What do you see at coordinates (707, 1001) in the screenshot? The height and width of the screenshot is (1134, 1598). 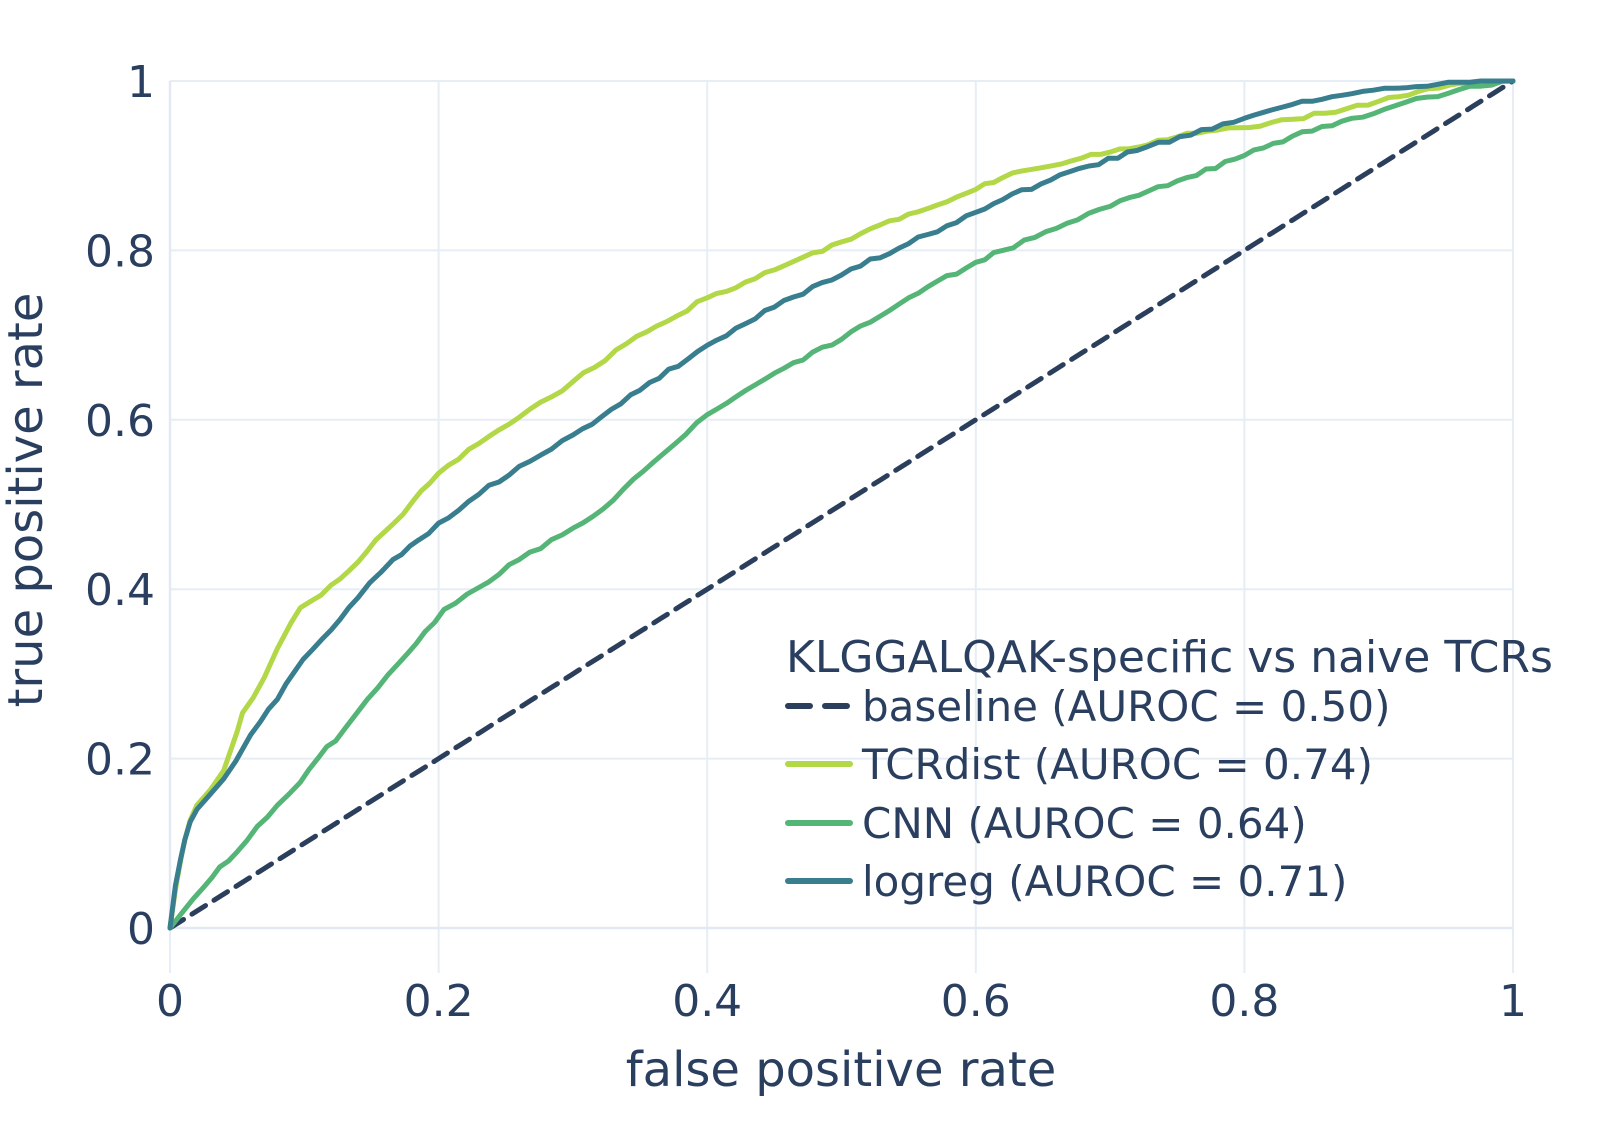 I see `x-tick-label: 0.4` at bounding box center [707, 1001].